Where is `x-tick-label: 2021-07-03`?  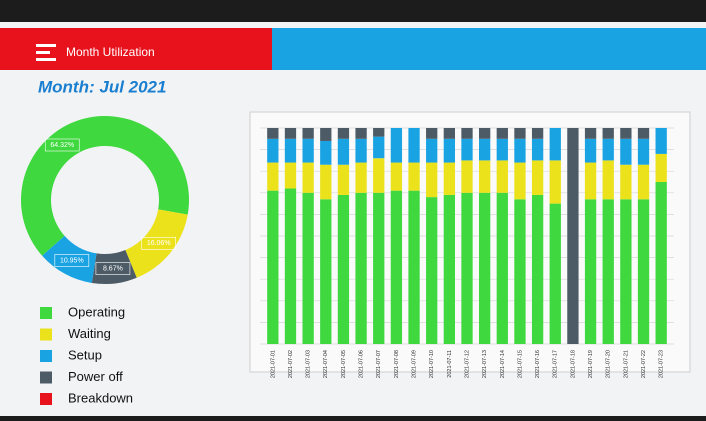
x-tick-label: 2021-07-03 is located at coordinates (309, 364).